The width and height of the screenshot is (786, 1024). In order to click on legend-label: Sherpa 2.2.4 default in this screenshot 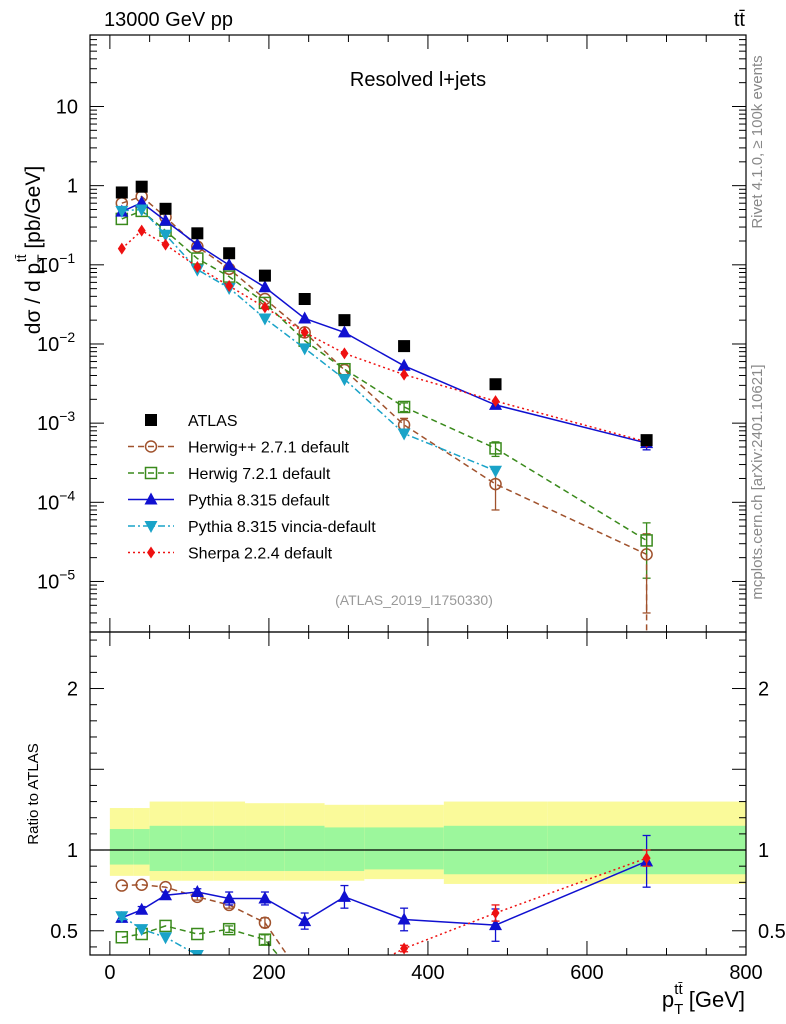, I will do `click(260, 554)`.